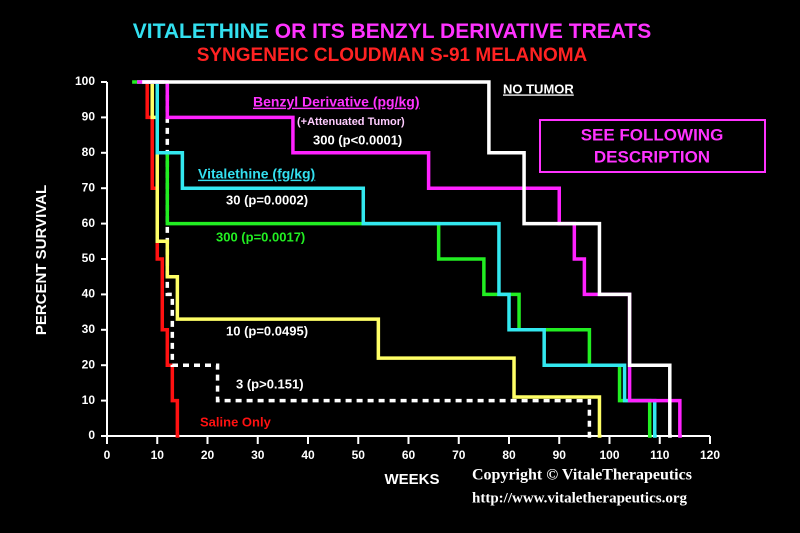  Describe the element at coordinates (710, 455) in the screenshot. I see `x-tick-label: 120` at that location.